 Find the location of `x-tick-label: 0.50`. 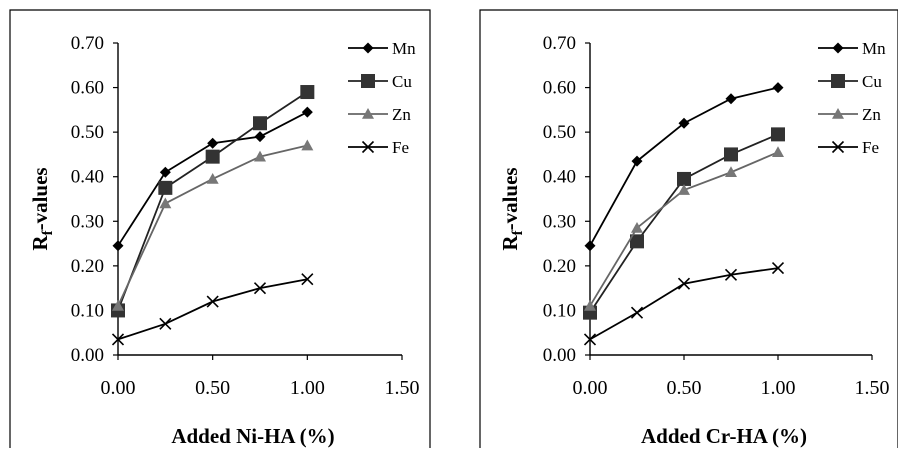

x-tick-label: 0.50 is located at coordinates (684, 388).